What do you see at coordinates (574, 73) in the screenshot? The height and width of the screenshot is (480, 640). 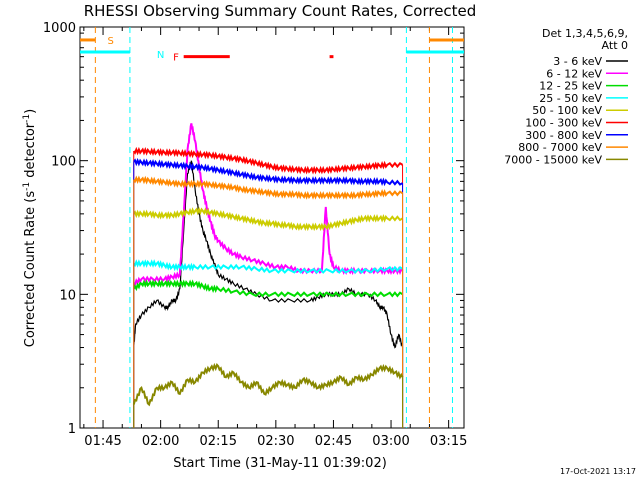 I see `legend-label: 6 - 12 keV` at bounding box center [574, 73].